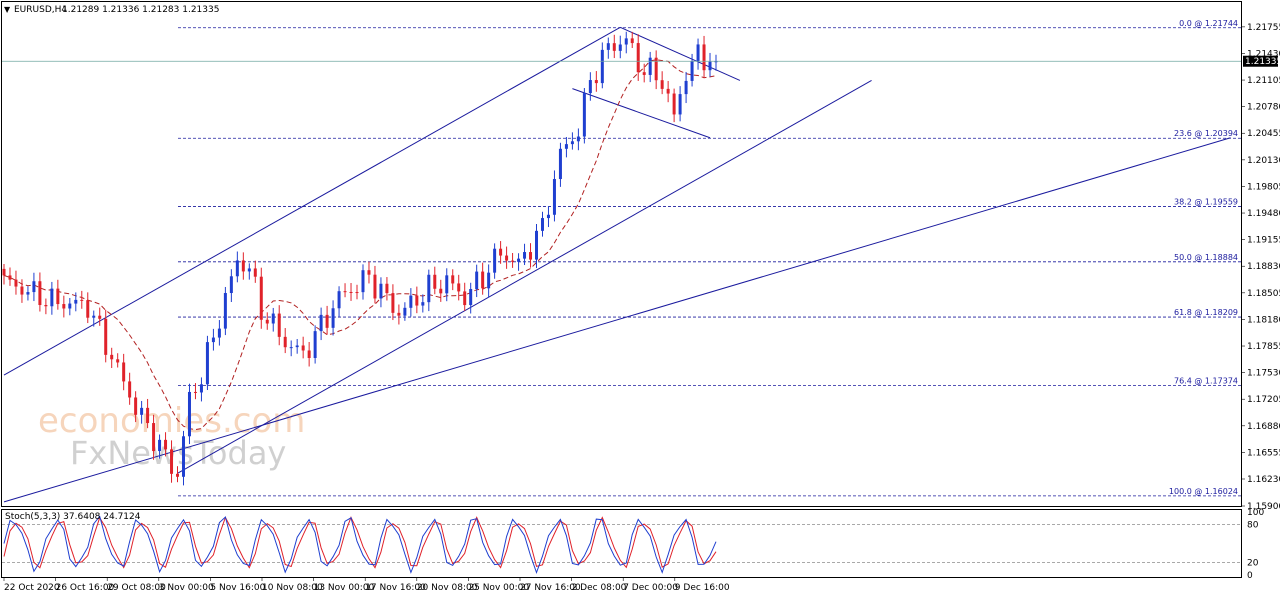 This screenshot has width=1280, height=596. I want to click on stoch-signal-line, so click(360, 542).